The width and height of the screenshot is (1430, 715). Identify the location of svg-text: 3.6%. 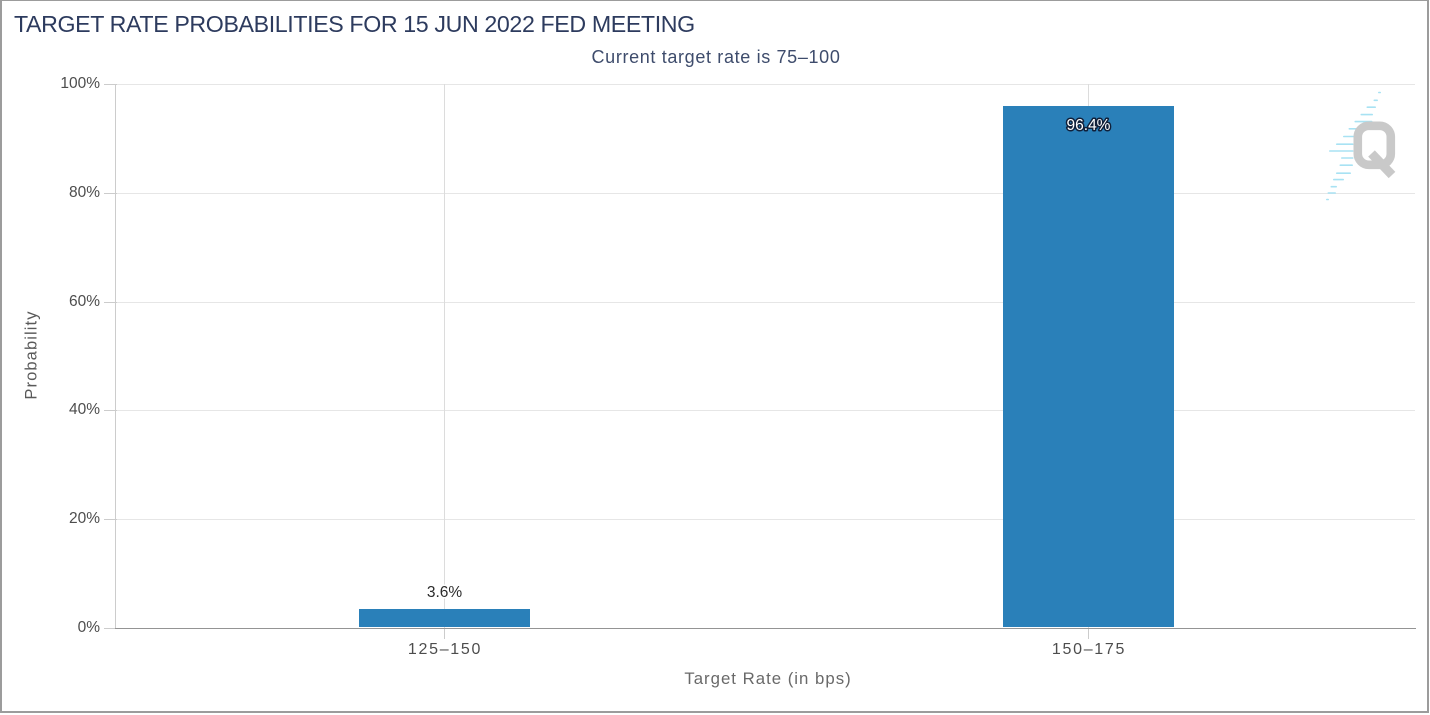
(445, 592).